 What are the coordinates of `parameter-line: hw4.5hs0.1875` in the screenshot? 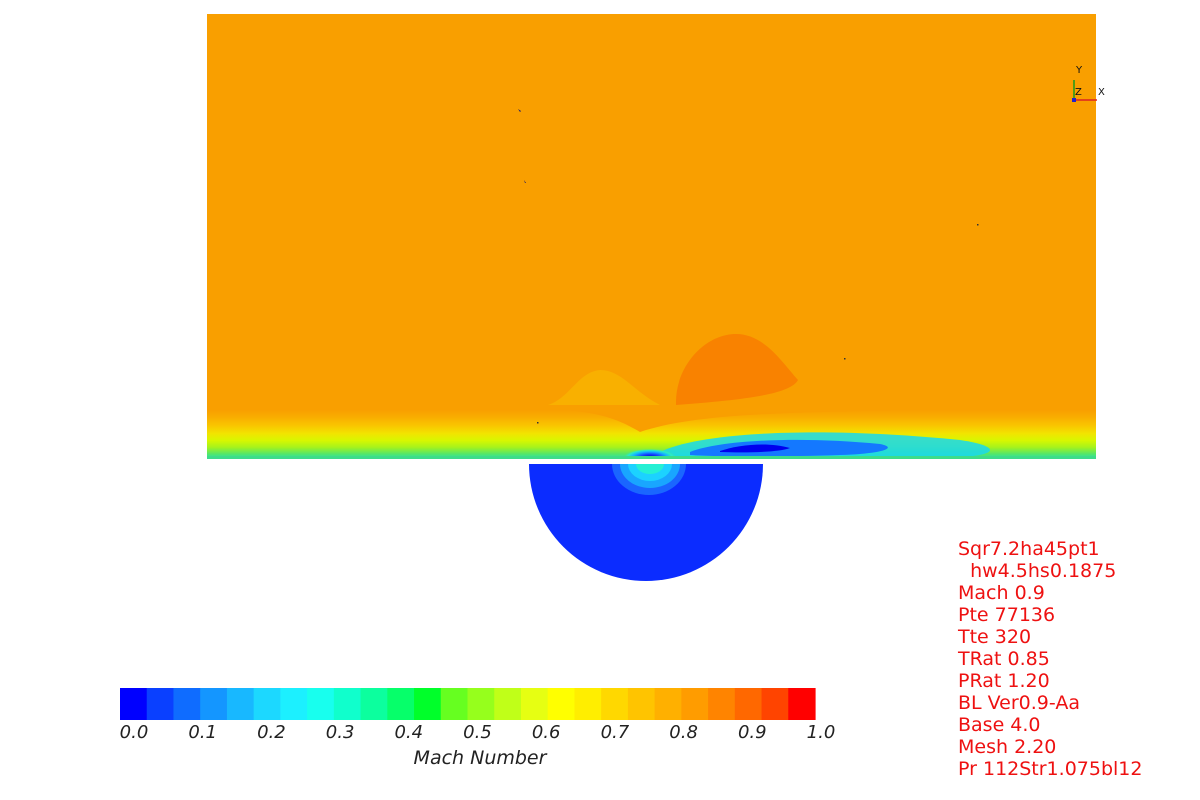 It's located at (1037, 571).